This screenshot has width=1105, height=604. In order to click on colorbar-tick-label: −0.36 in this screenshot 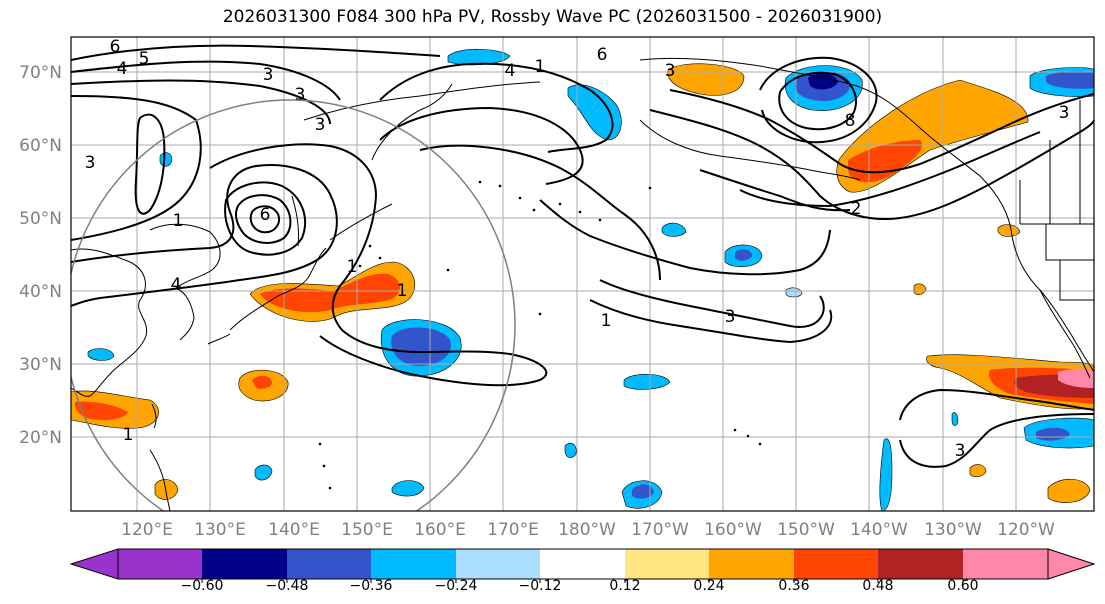, I will do `click(371, 586)`.